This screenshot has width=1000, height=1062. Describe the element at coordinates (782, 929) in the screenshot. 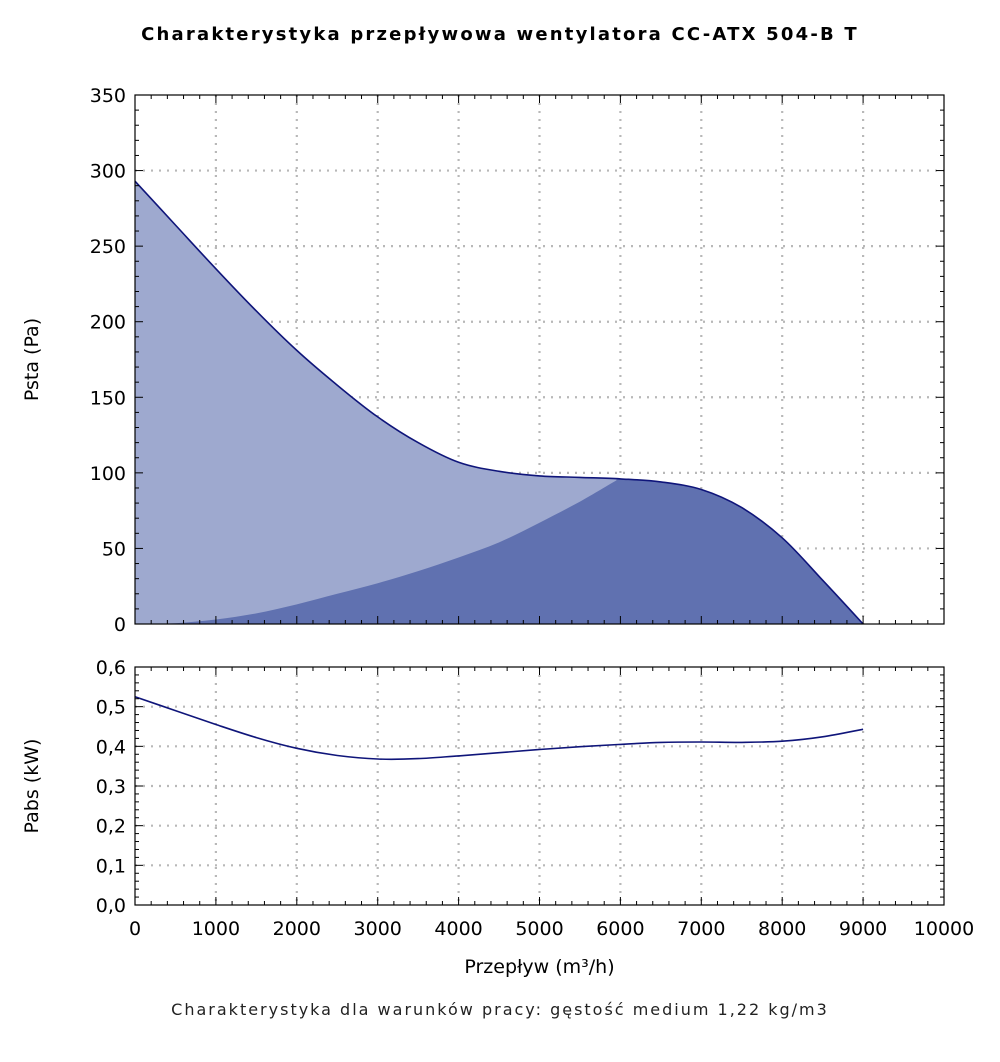

I see `x-tick-label: 8000` at that location.